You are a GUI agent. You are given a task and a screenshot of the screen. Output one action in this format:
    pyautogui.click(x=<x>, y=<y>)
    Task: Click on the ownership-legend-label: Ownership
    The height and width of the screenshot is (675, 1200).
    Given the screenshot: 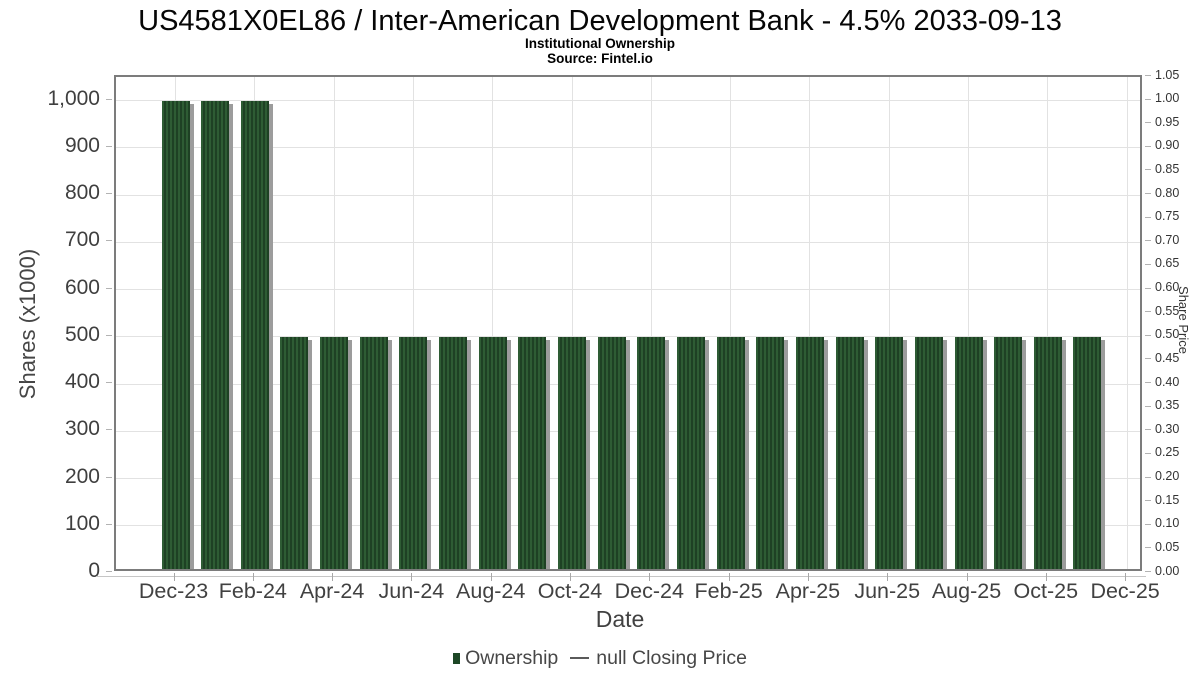 What is the action you would take?
    pyautogui.click(x=512, y=657)
    